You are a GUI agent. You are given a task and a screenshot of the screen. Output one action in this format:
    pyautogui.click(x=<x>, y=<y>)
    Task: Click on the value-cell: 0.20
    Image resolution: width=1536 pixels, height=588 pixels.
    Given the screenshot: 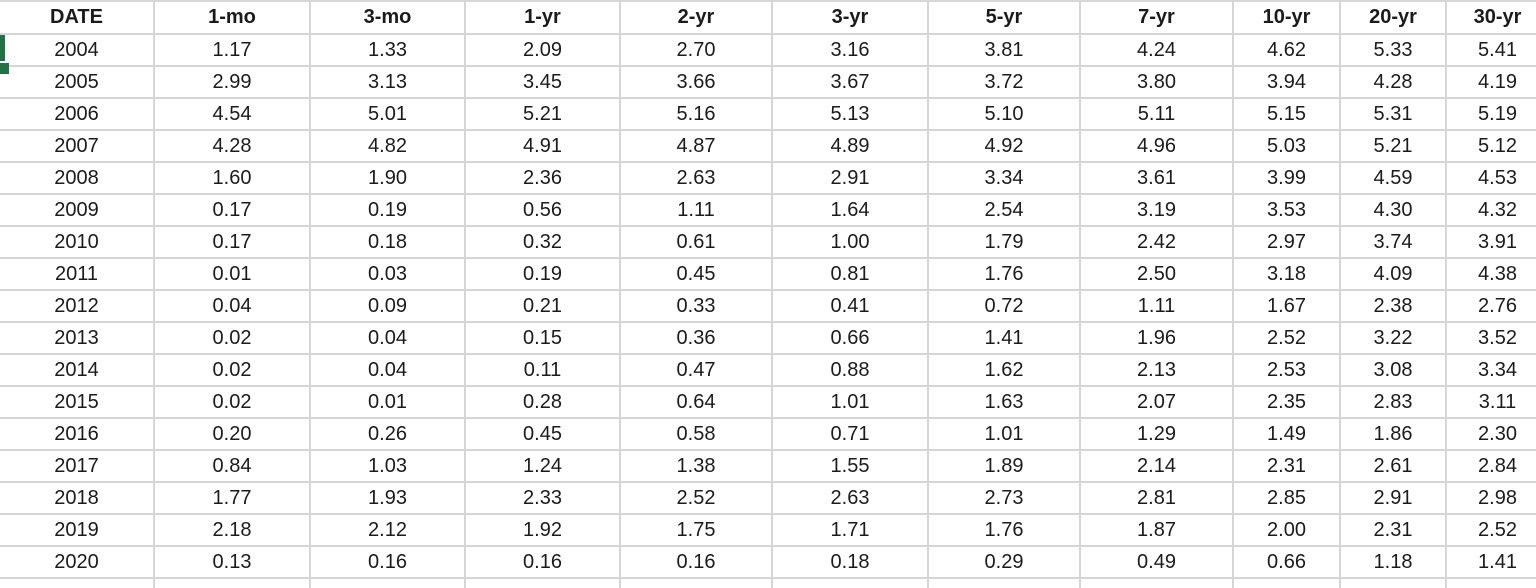 What is the action you would take?
    pyautogui.click(x=232, y=434)
    